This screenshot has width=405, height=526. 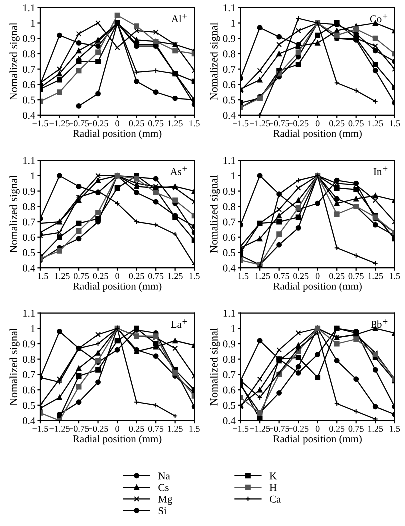 I want to click on legend-label: H, so click(x=273, y=488).